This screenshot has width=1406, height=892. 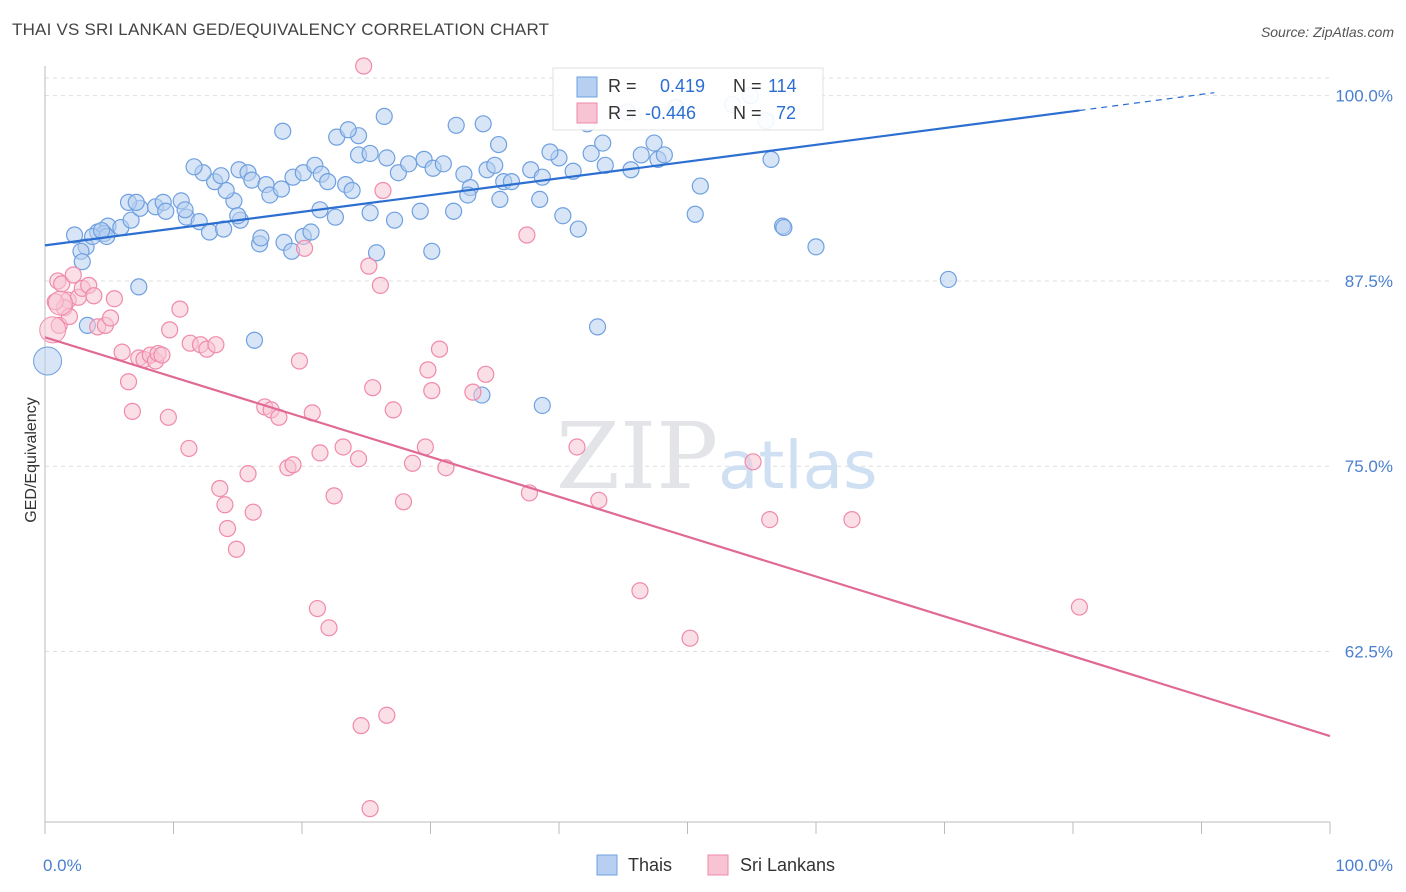 I want to click on watermark: ZIP atlas, so click(x=717, y=456).